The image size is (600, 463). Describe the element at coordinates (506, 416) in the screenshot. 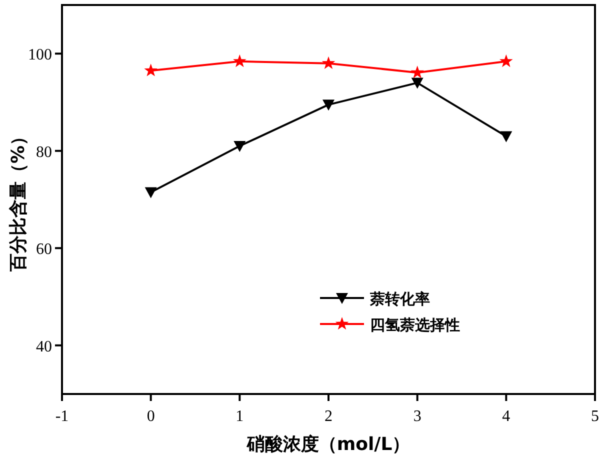

I see `x-tick-label: 4` at that location.